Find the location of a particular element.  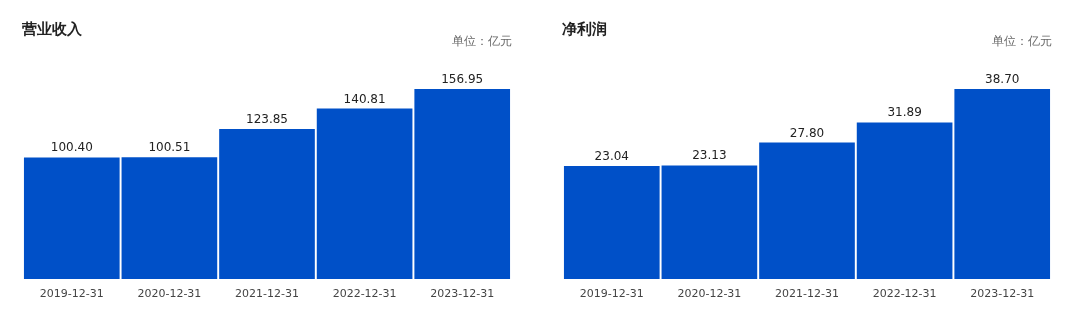

data-label: 100.51 is located at coordinates (169, 147).